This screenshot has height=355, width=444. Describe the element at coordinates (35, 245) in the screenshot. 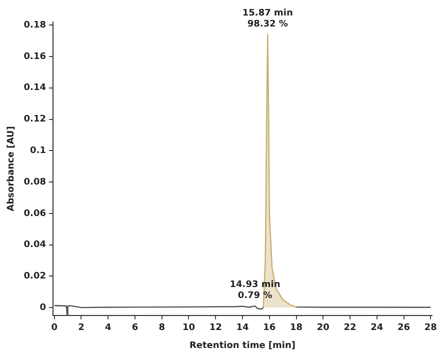

I see `y-tick-label: 0.04` at that location.